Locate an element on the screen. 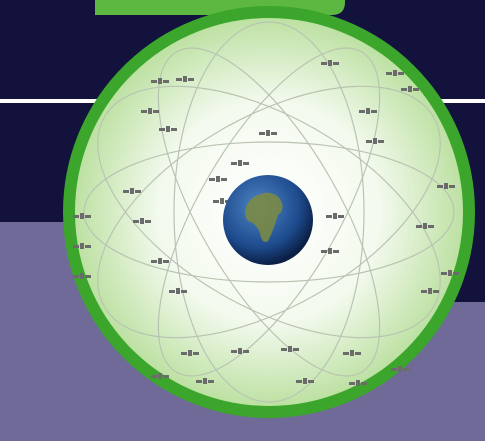  earth-land is located at coordinates (264, 217).